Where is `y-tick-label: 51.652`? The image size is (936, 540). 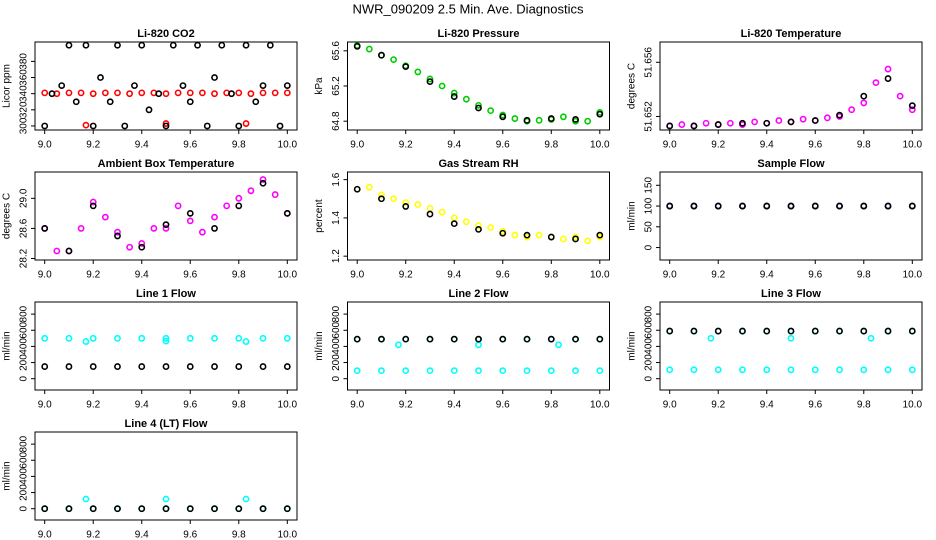
y-tick-label: 51.652 is located at coordinates (649, 116).